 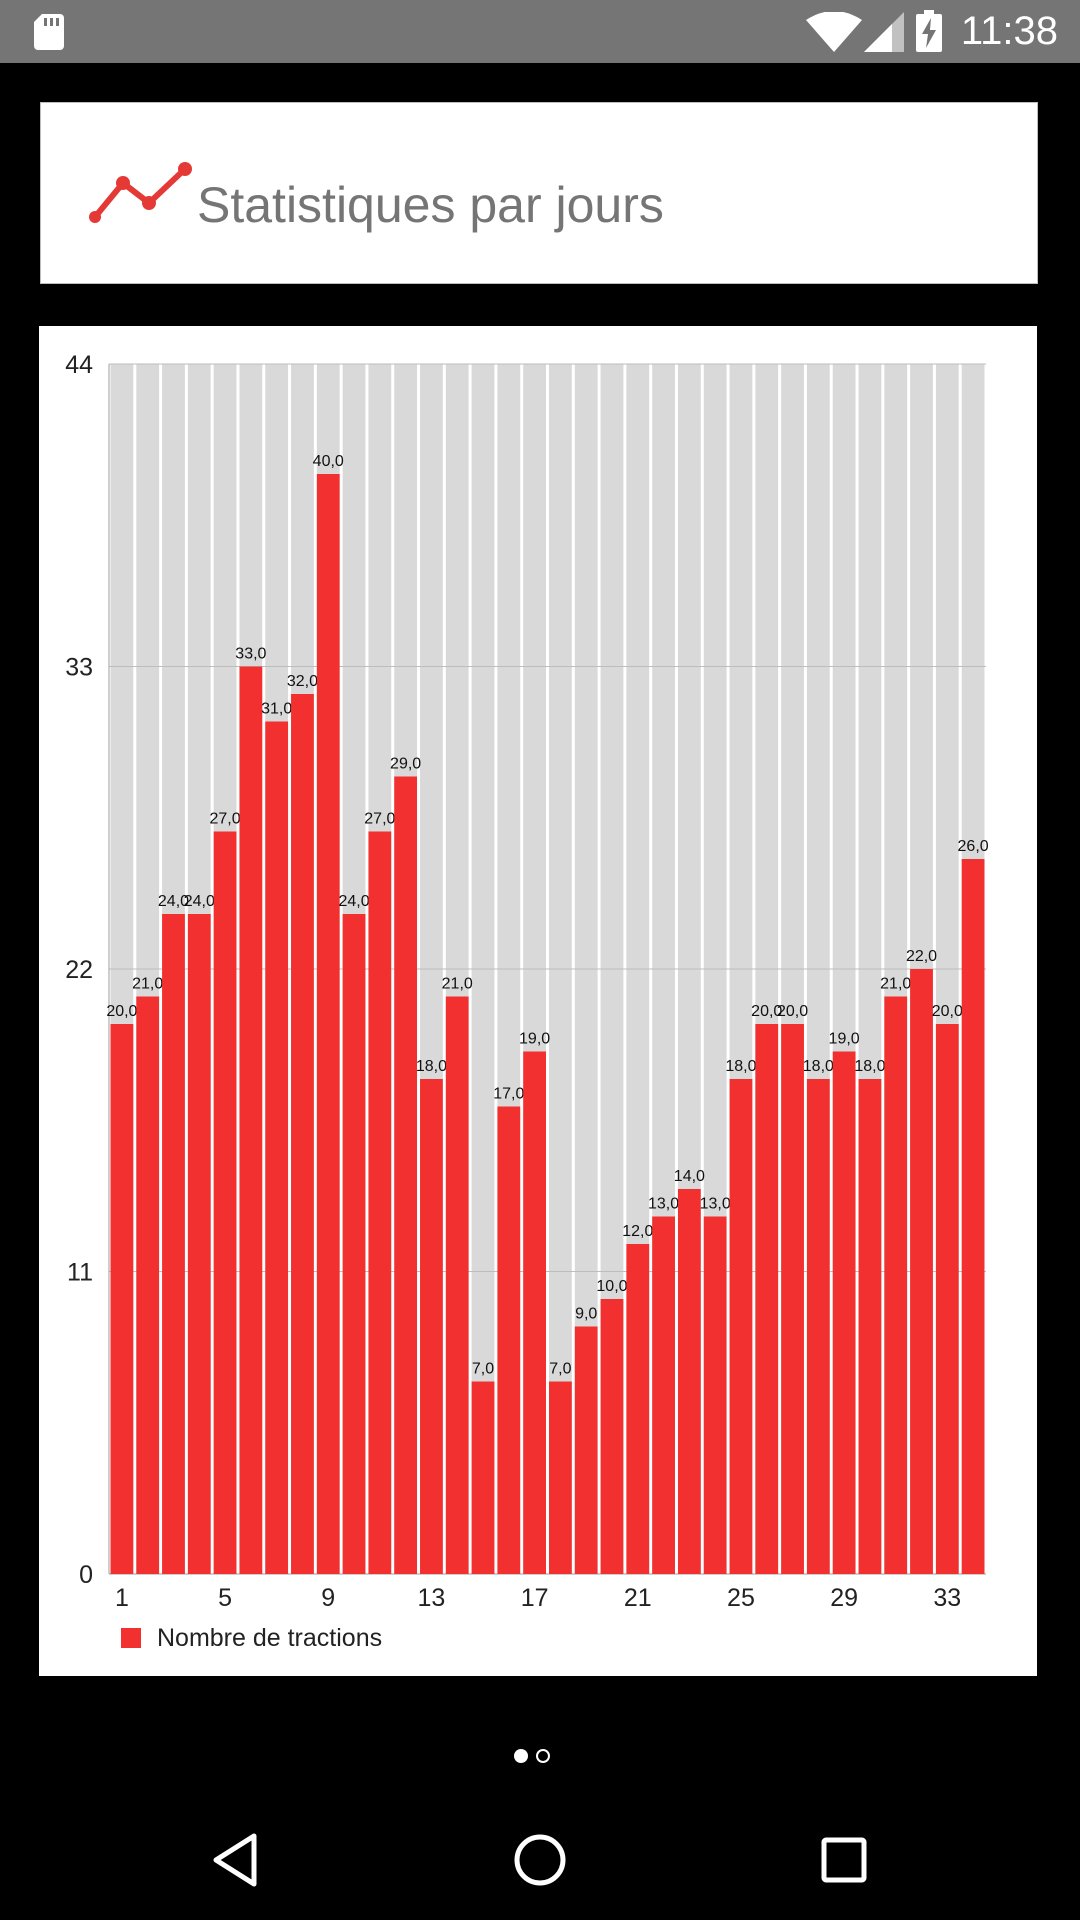 What do you see at coordinates (80, 1273) in the screenshot?
I see `y-tick-label: 11` at bounding box center [80, 1273].